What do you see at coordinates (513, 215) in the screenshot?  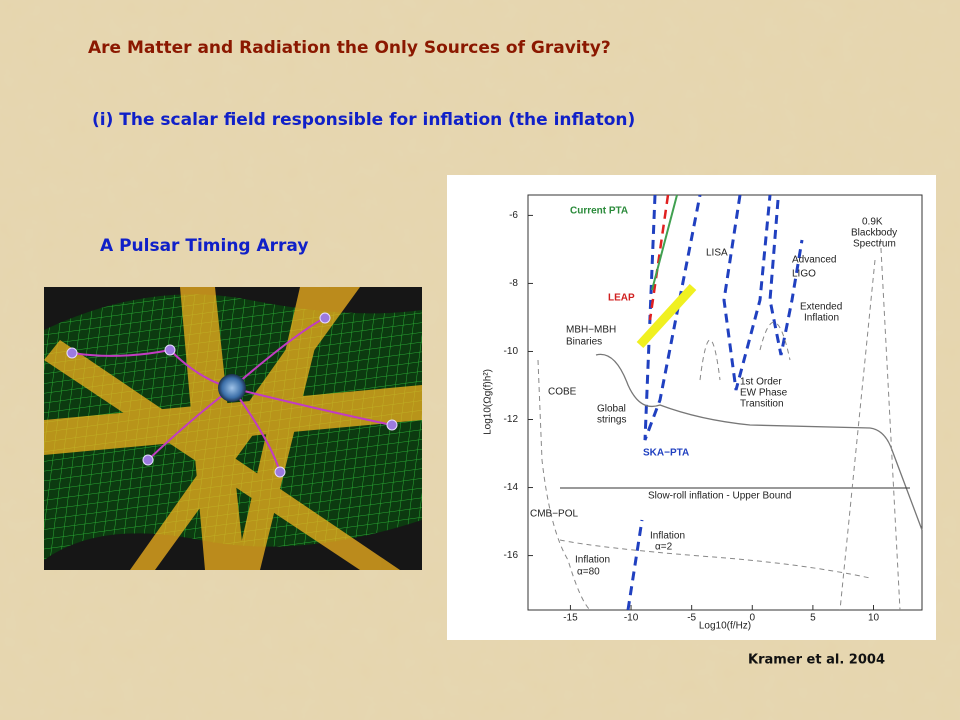 I see `y-tick-label: -6` at bounding box center [513, 215].